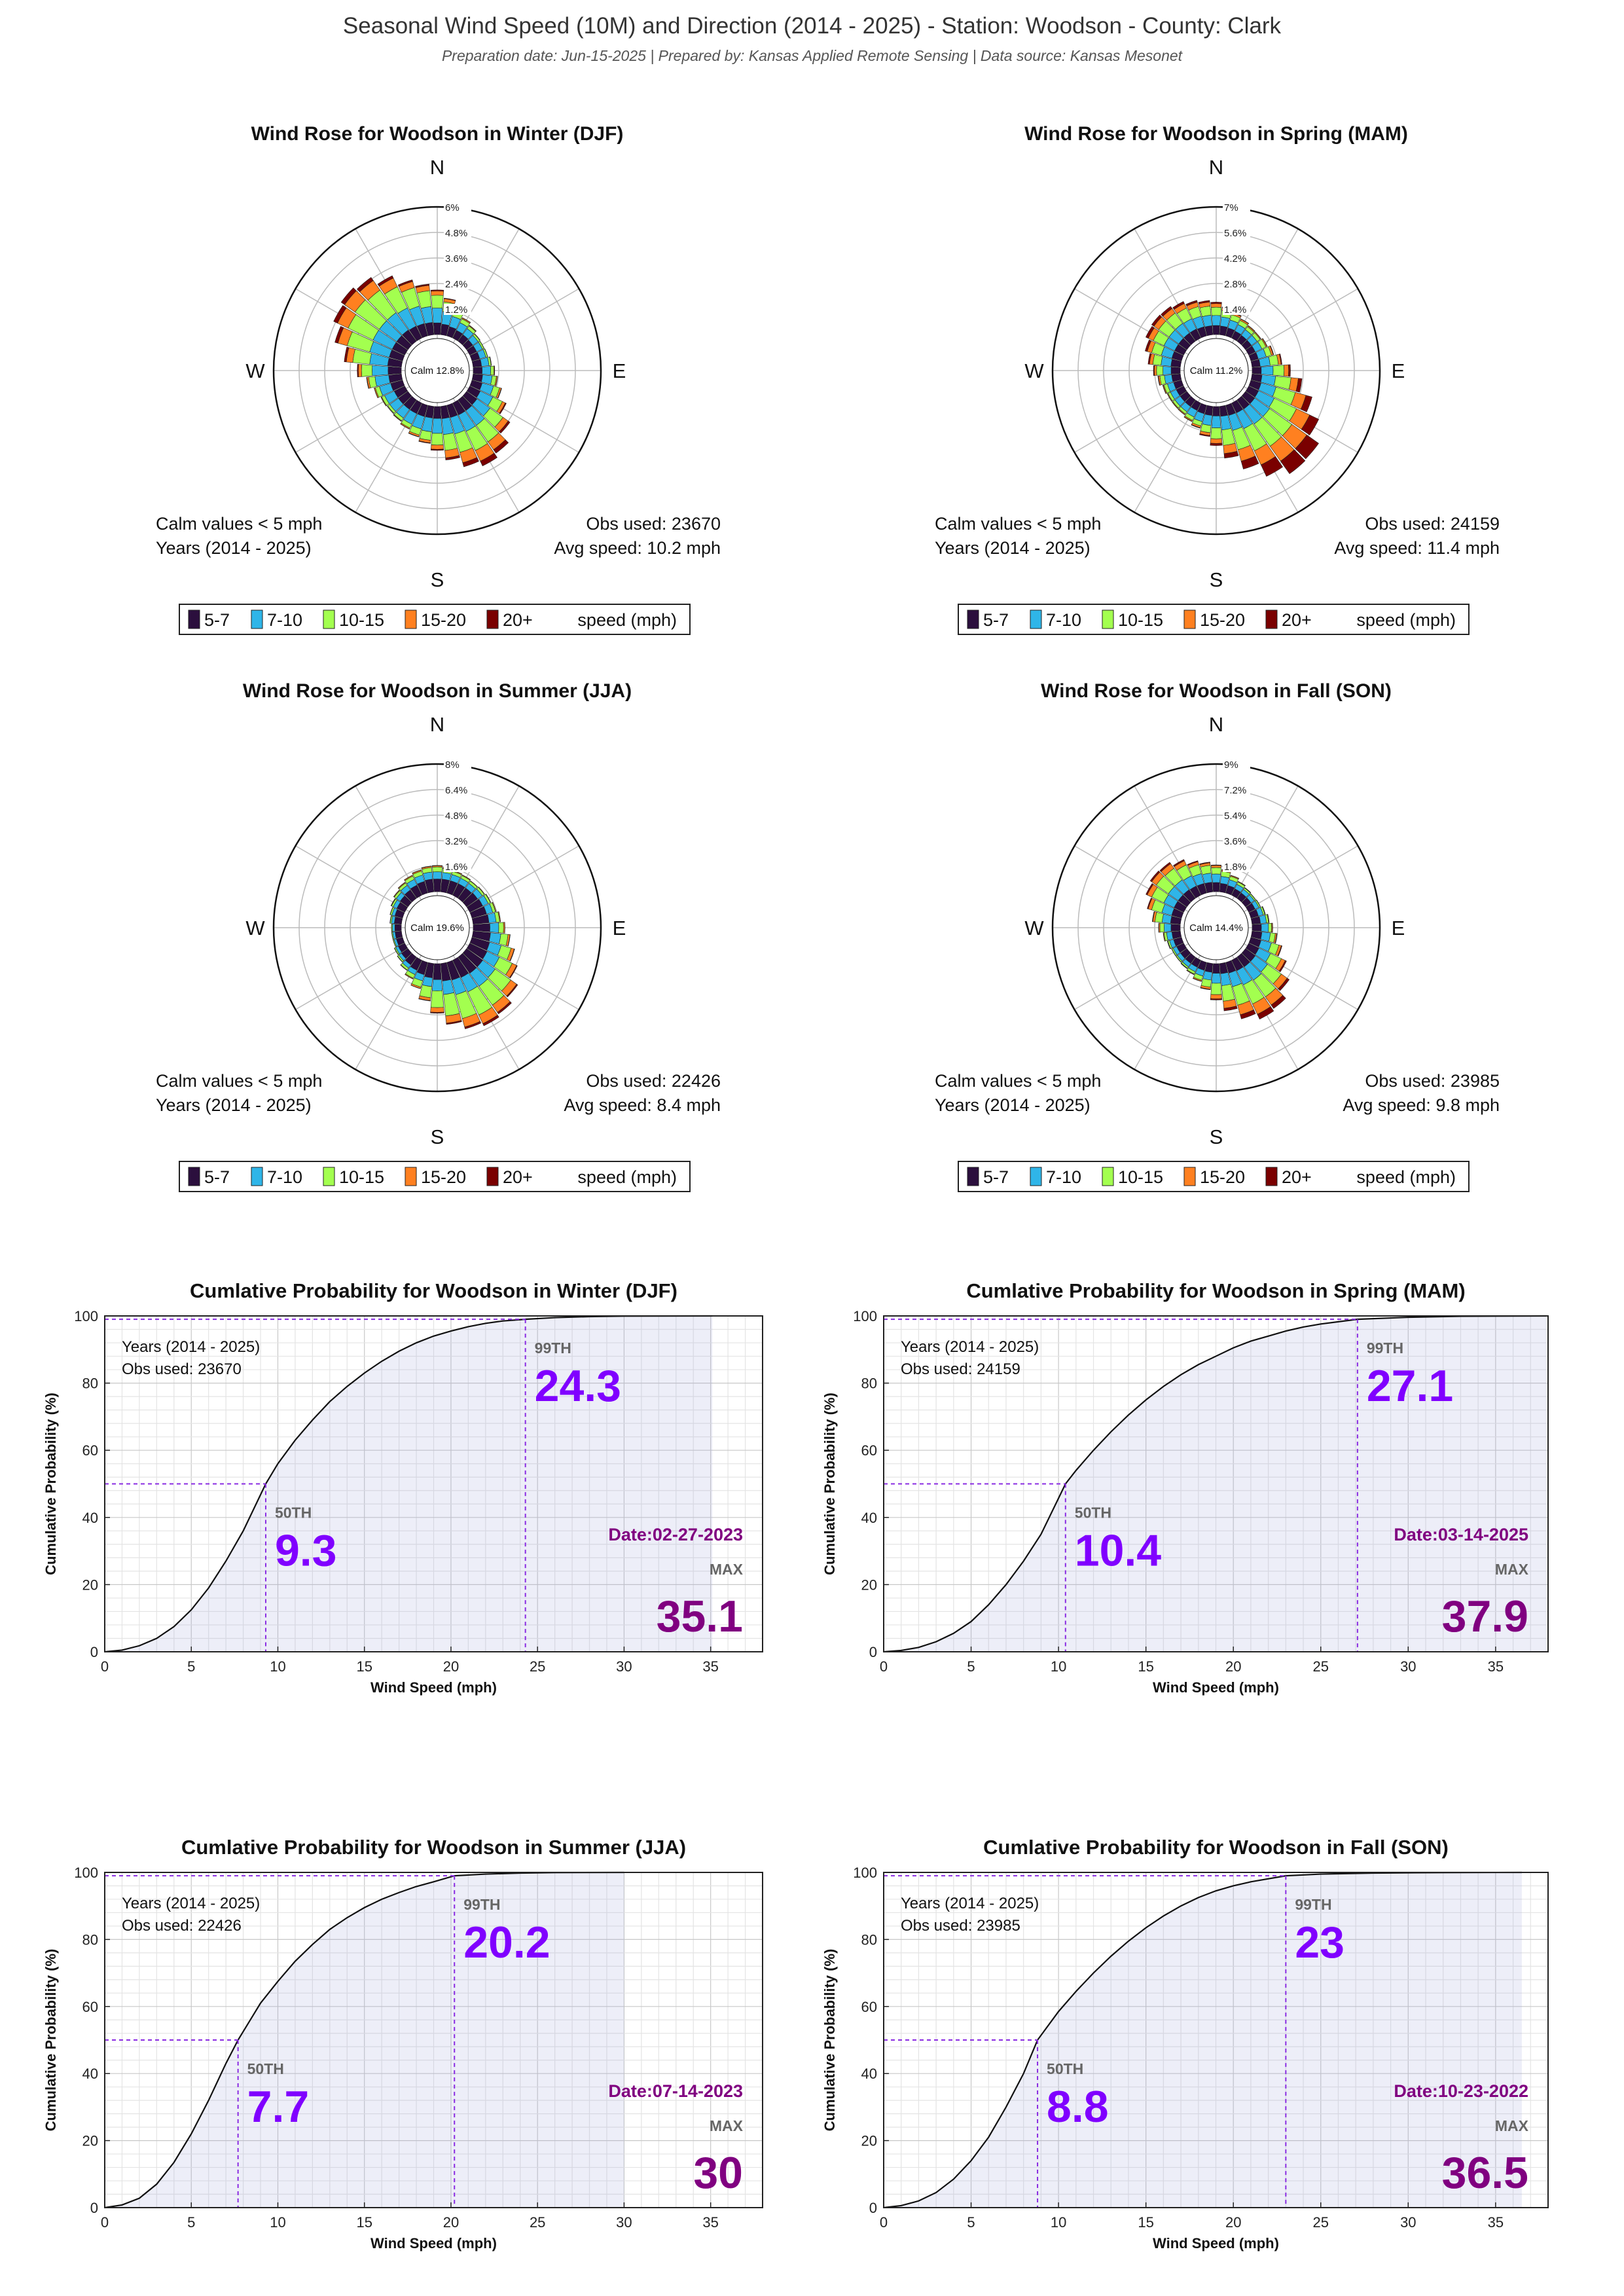 The height and width of the screenshot is (2296, 1624). I want to click on ring-label: 4.2%, so click(1235, 258).